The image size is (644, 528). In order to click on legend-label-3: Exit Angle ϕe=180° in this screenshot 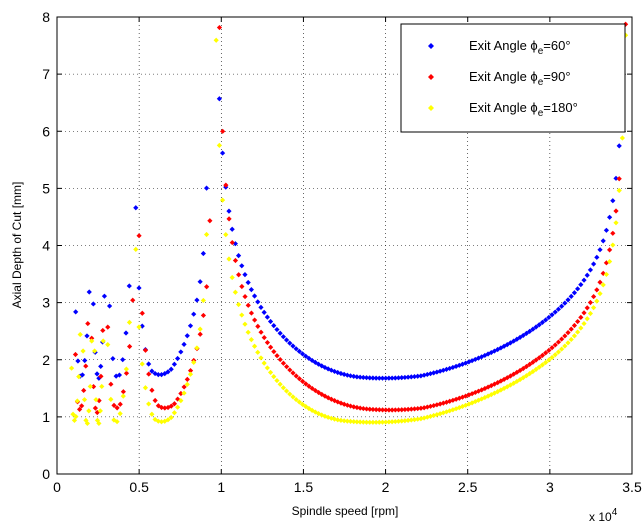, I will do `click(523, 109)`.